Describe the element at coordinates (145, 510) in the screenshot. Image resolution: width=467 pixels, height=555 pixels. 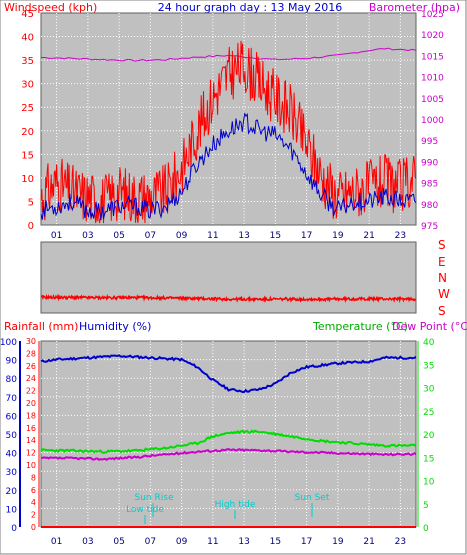
I see `lowtide-label: Low tide` at that location.